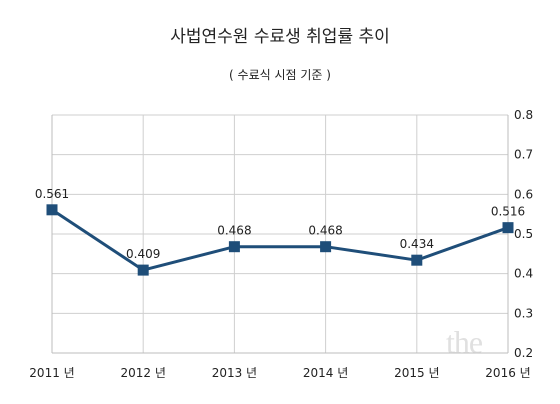  Describe the element at coordinates (523, 313) in the screenshot. I see `y-tick-label: 0.3` at that location.